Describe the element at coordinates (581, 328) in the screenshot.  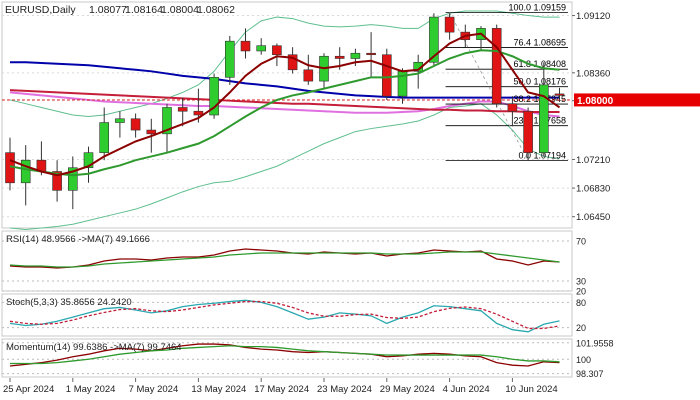
I see `stoch-tick-label: 20` at that location.